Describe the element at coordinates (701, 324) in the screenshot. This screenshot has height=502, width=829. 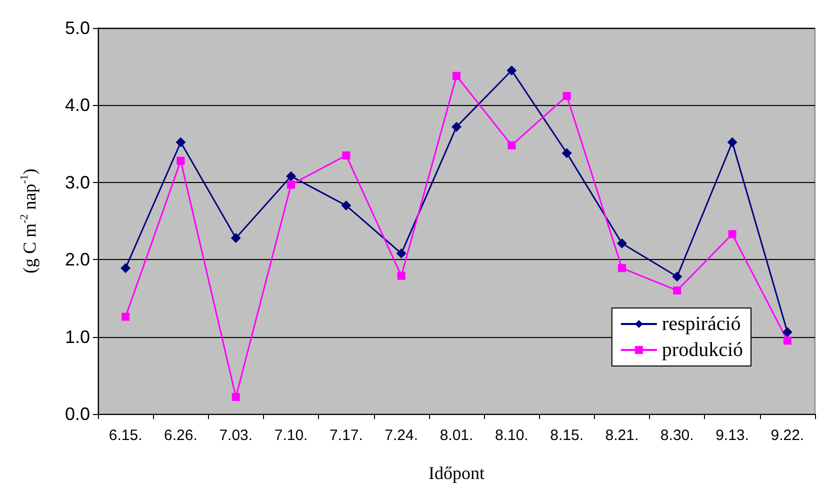
I see `legend-label: respiráció` at that location.